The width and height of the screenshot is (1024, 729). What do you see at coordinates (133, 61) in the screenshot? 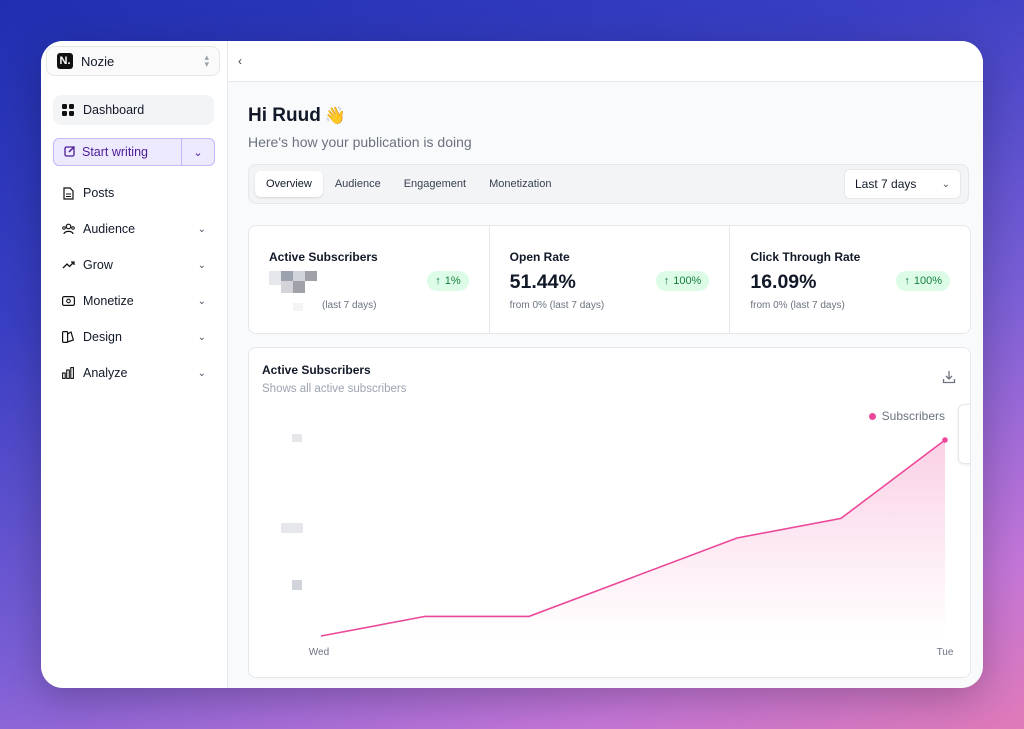
I see `publication-switcher: N. Nozie ▴ ▾` at bounding box center [133, 61].